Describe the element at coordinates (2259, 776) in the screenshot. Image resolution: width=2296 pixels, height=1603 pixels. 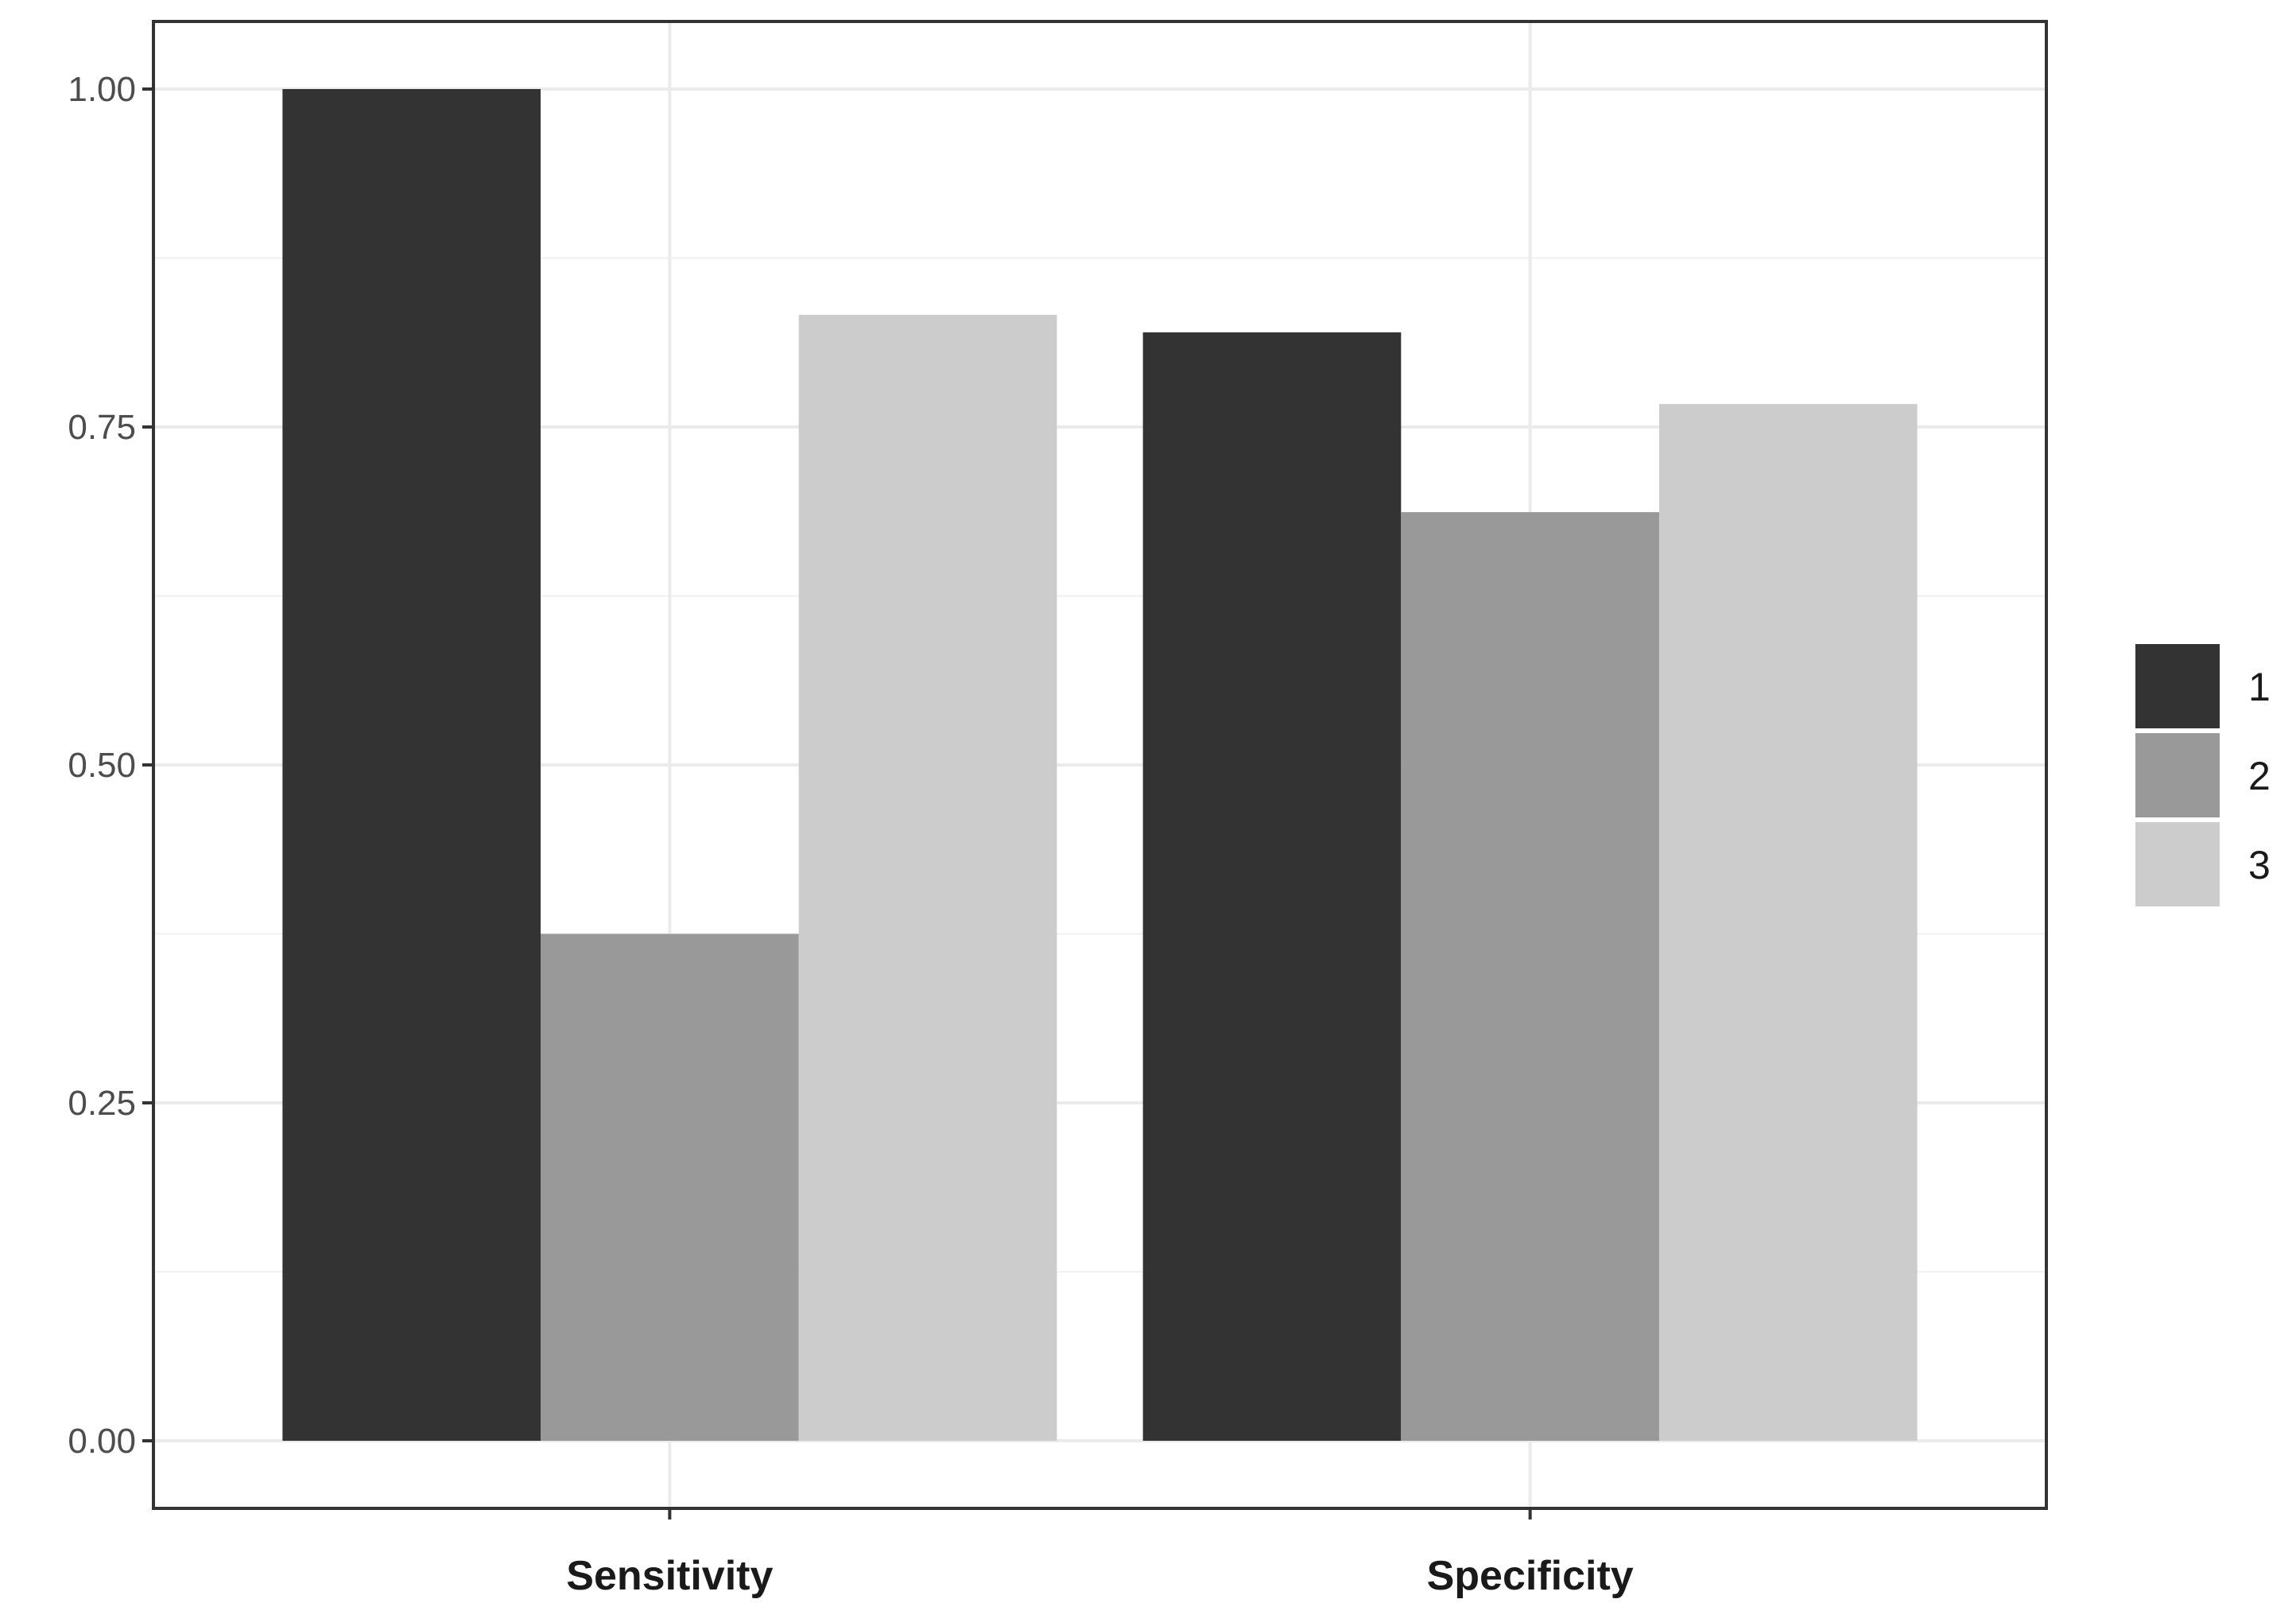
I see `legend-label-2: 2` at that location.